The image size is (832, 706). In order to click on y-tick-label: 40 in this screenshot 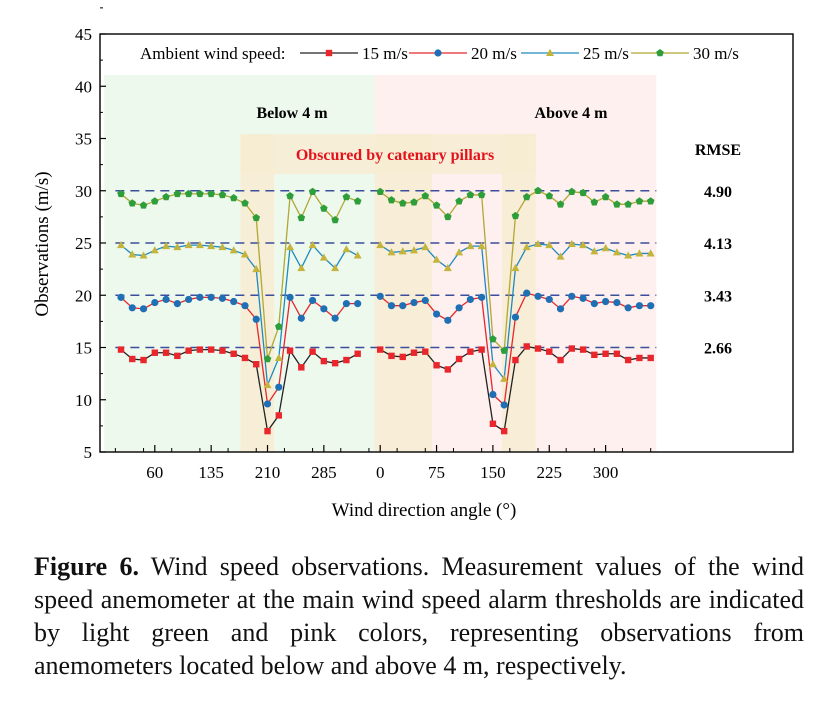, I will do `click(83, 86)`.